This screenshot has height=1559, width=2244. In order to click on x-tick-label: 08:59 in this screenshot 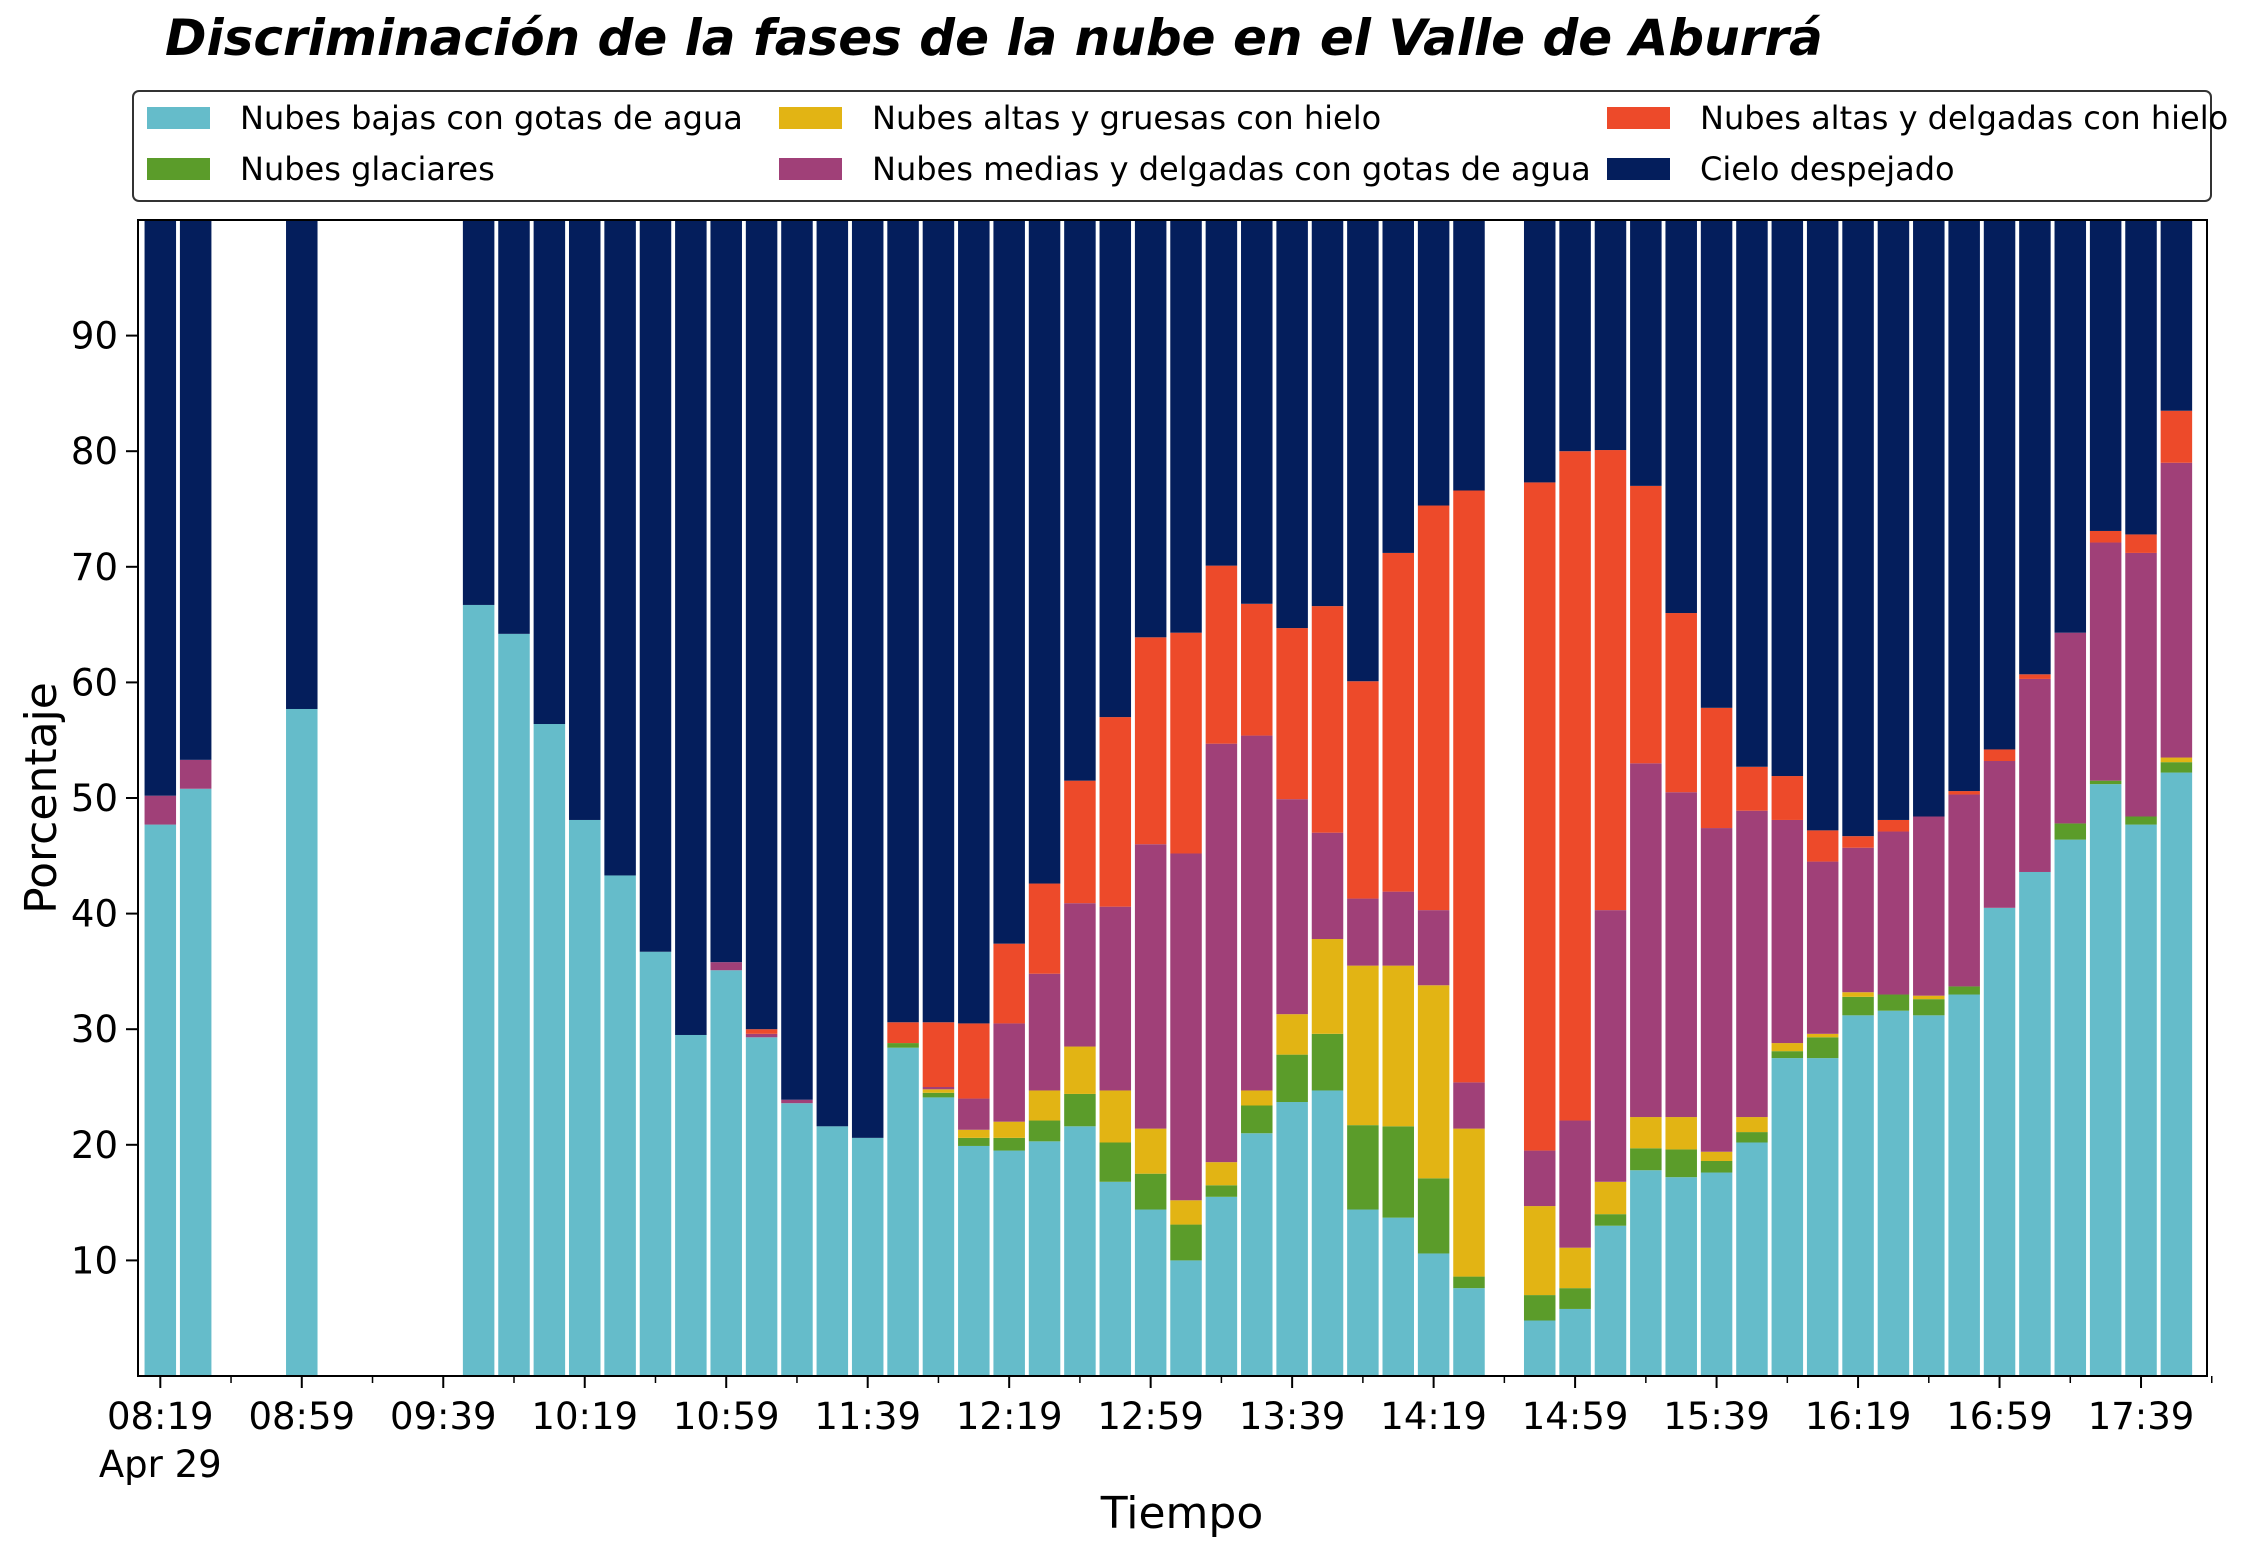, I will do `click(301, 1416)`.